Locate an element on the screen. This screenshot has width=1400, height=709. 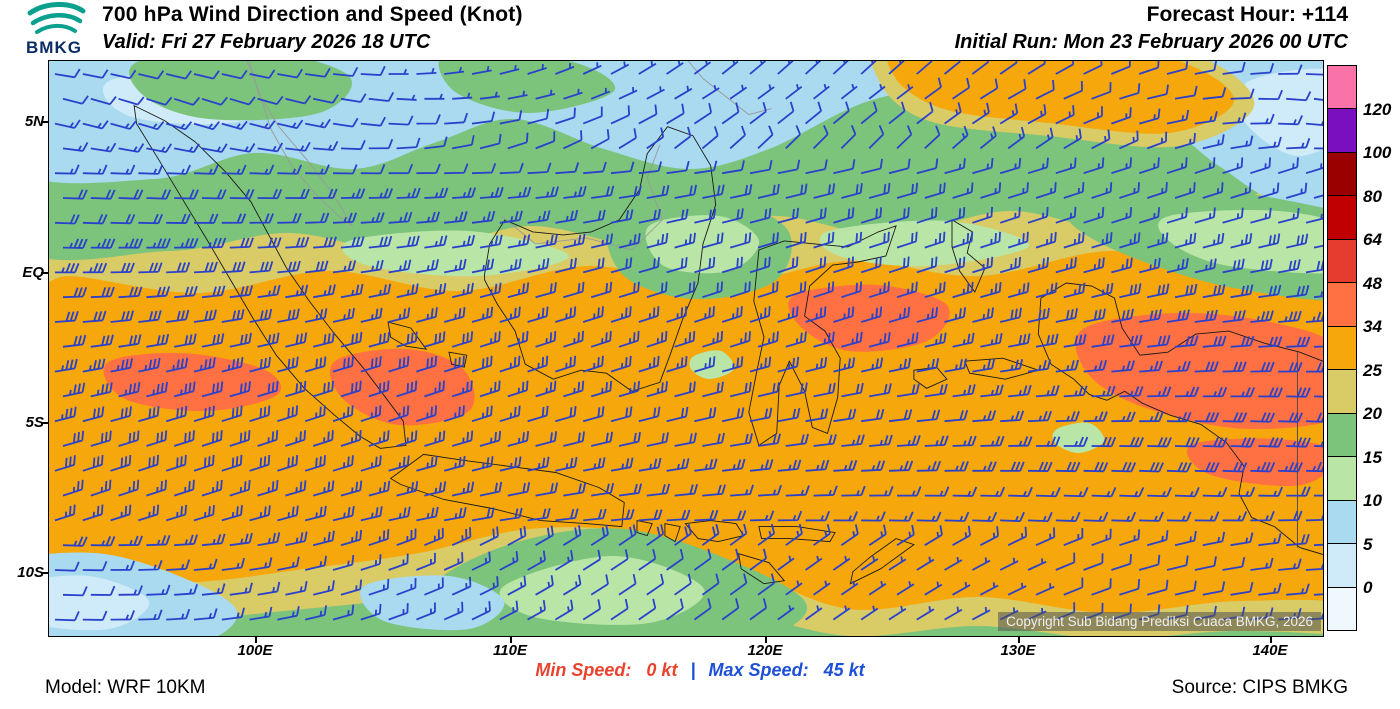
forecast-hour: Forecast Hour: +114 is located at coordinates (1247, 14).